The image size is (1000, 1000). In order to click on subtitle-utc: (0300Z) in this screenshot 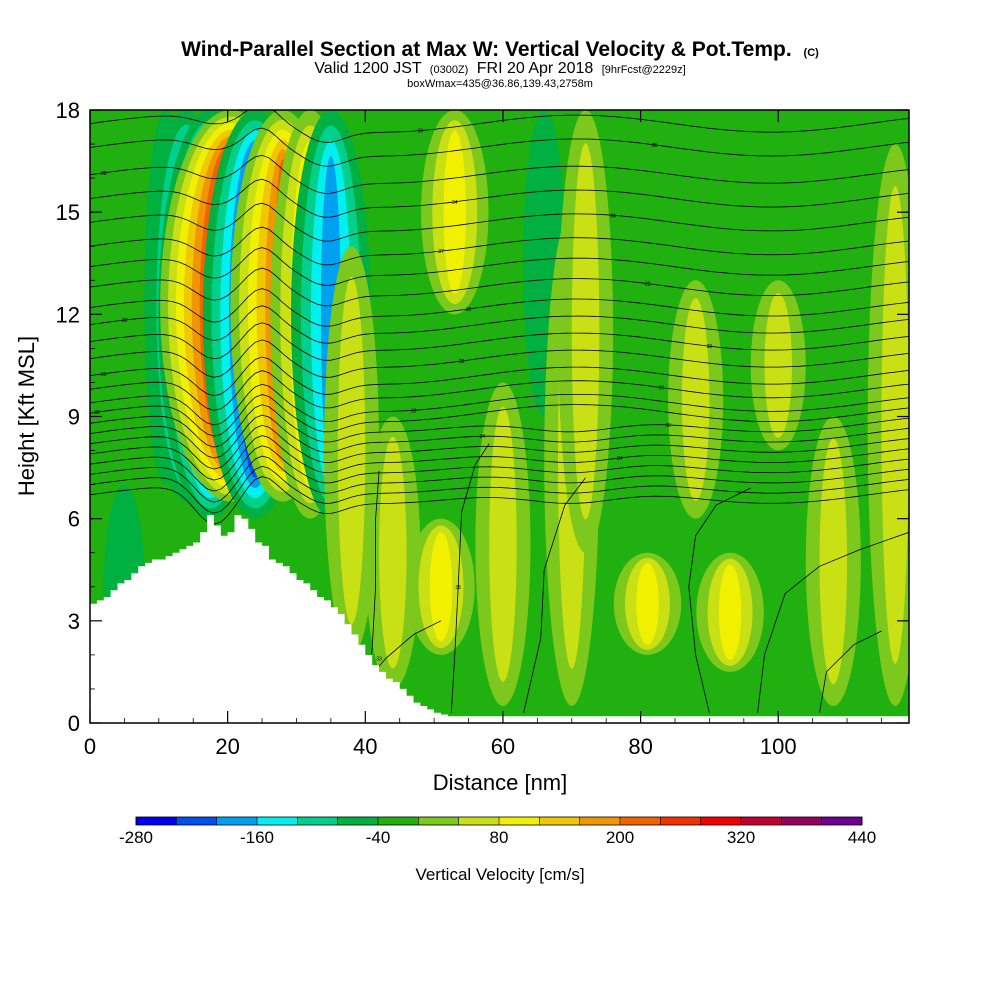, I will do `click(449, 70)`.